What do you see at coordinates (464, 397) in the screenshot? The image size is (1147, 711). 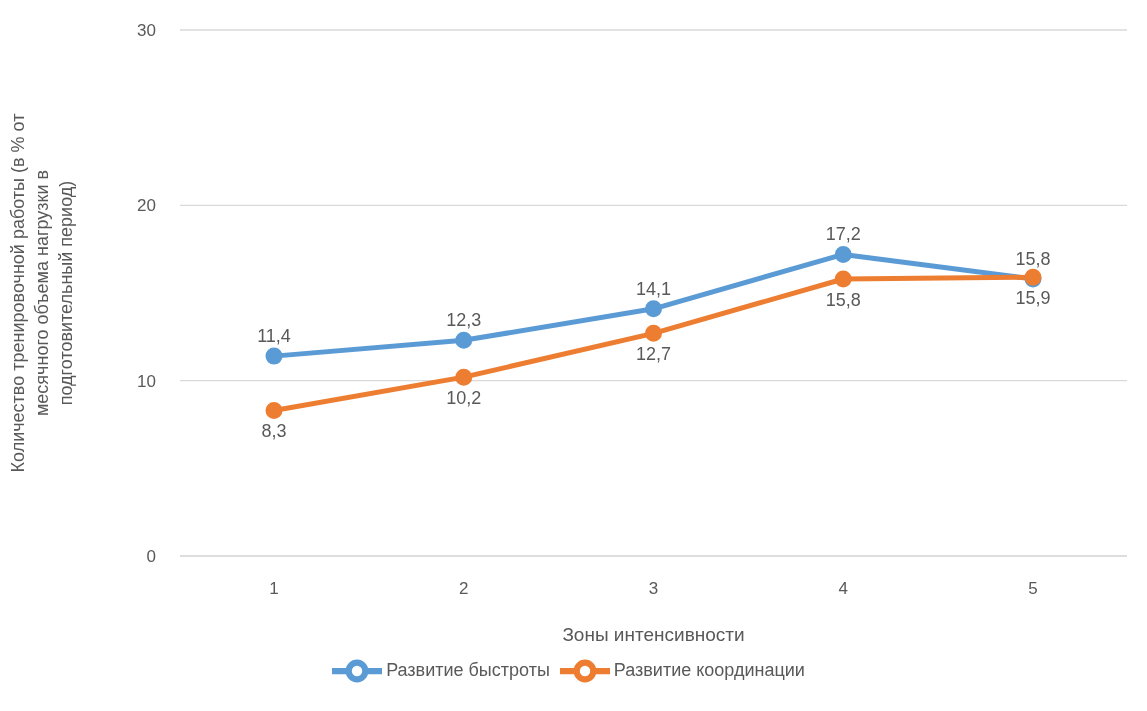 I see `data-label: 10,2` at bounding box center [464, 397].